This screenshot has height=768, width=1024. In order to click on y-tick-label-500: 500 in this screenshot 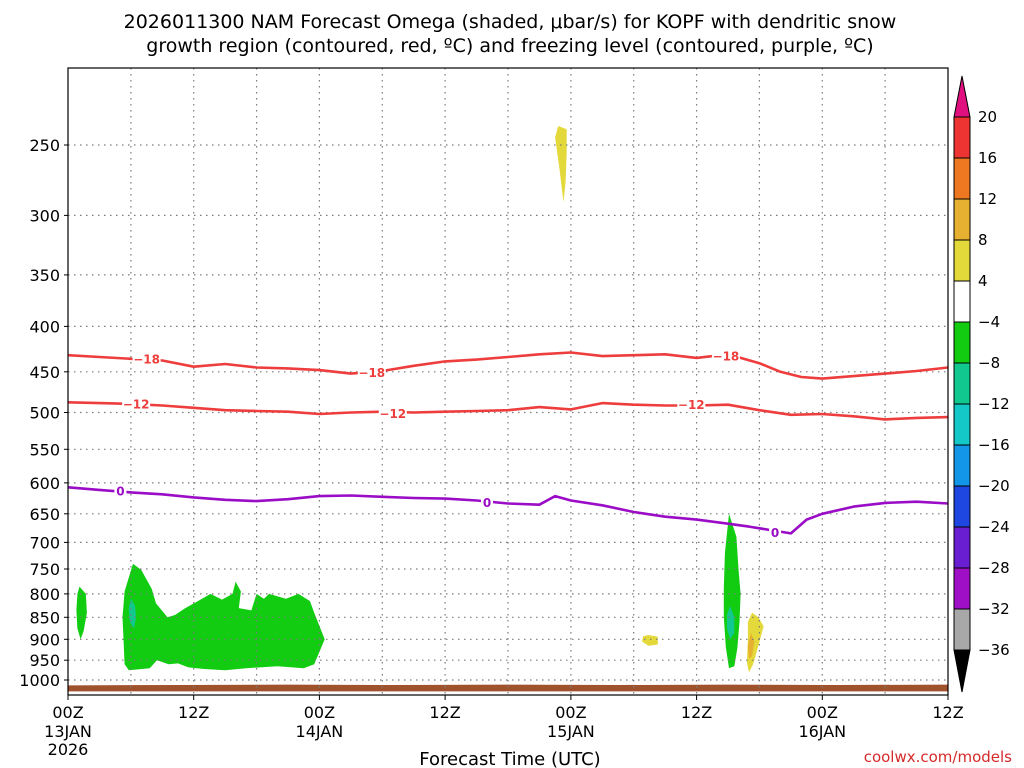, I will do `click(44, 413)`.